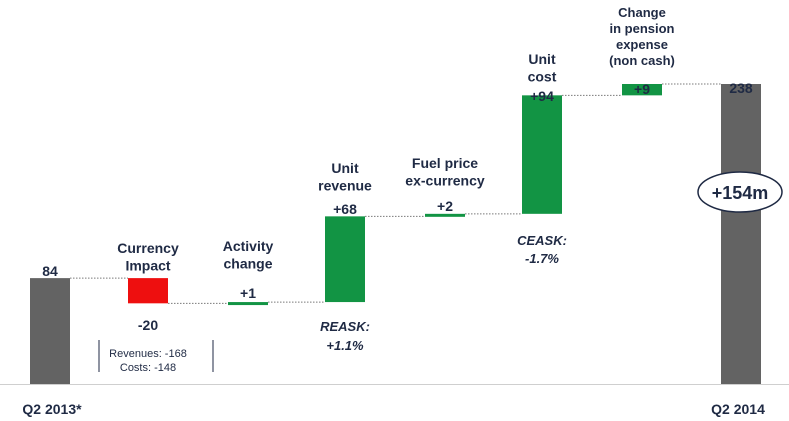 This screenshot has height=421, width=789. What do you see at coordinates (642, 28) in the screenshot?
I see `category-label: in pension` at bounding box center [642, 28].